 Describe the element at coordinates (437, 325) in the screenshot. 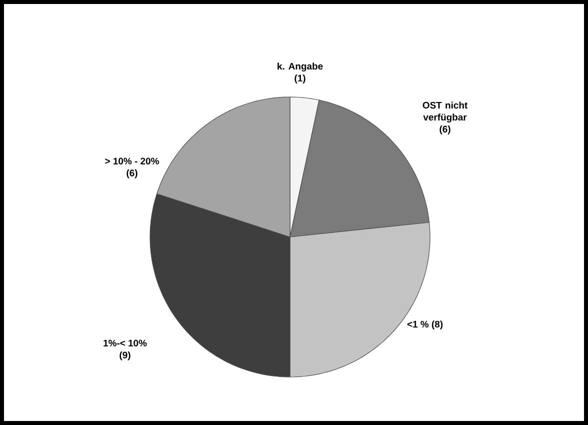

I see `data-label: (8)` at that location.